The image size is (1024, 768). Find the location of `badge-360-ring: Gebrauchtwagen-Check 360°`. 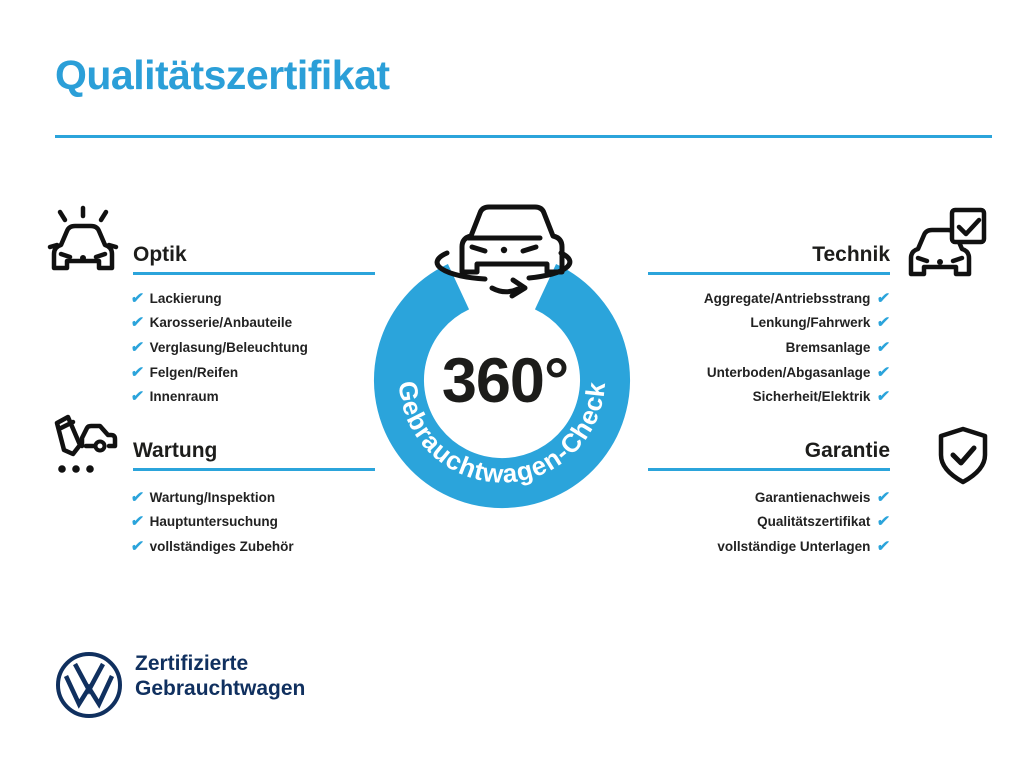

badge-360-ring: Gebrauchtwagen-Check 360° is located at coordinates (502, 356).